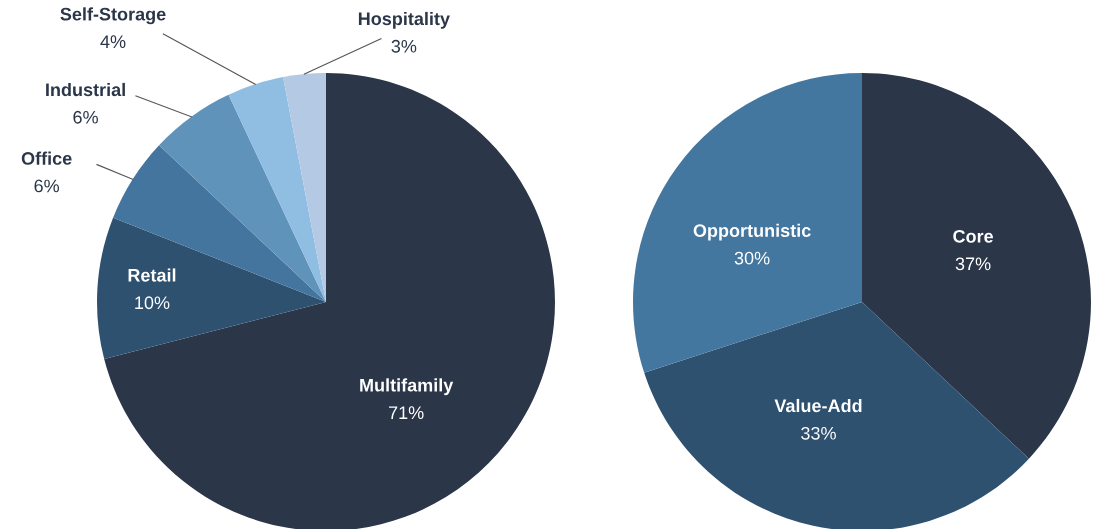 Image resolution: width=1099 pixels, height=529 pixels. Describe the element at coordinates (85, 89) in the screenshot. I see `slice-label: Industrial` at that location.